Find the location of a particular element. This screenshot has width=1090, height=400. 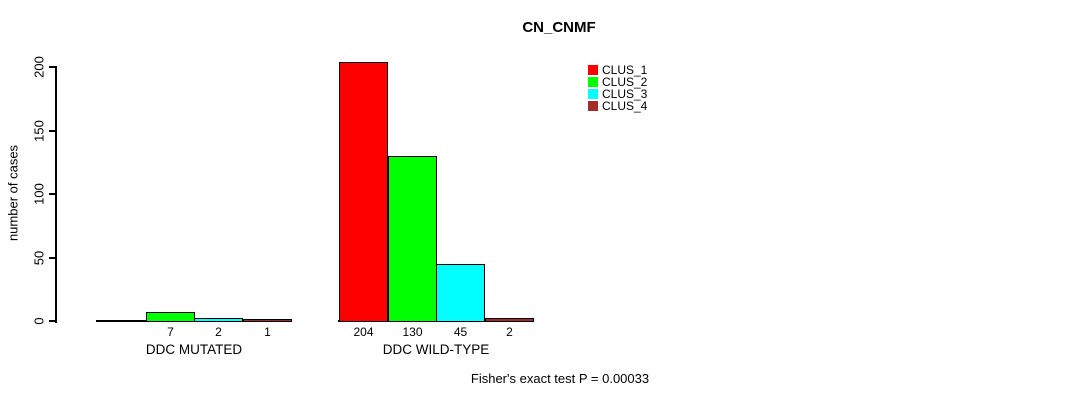

bar-clus-2-ddc-wild-type is located at coordinates (412, 238).